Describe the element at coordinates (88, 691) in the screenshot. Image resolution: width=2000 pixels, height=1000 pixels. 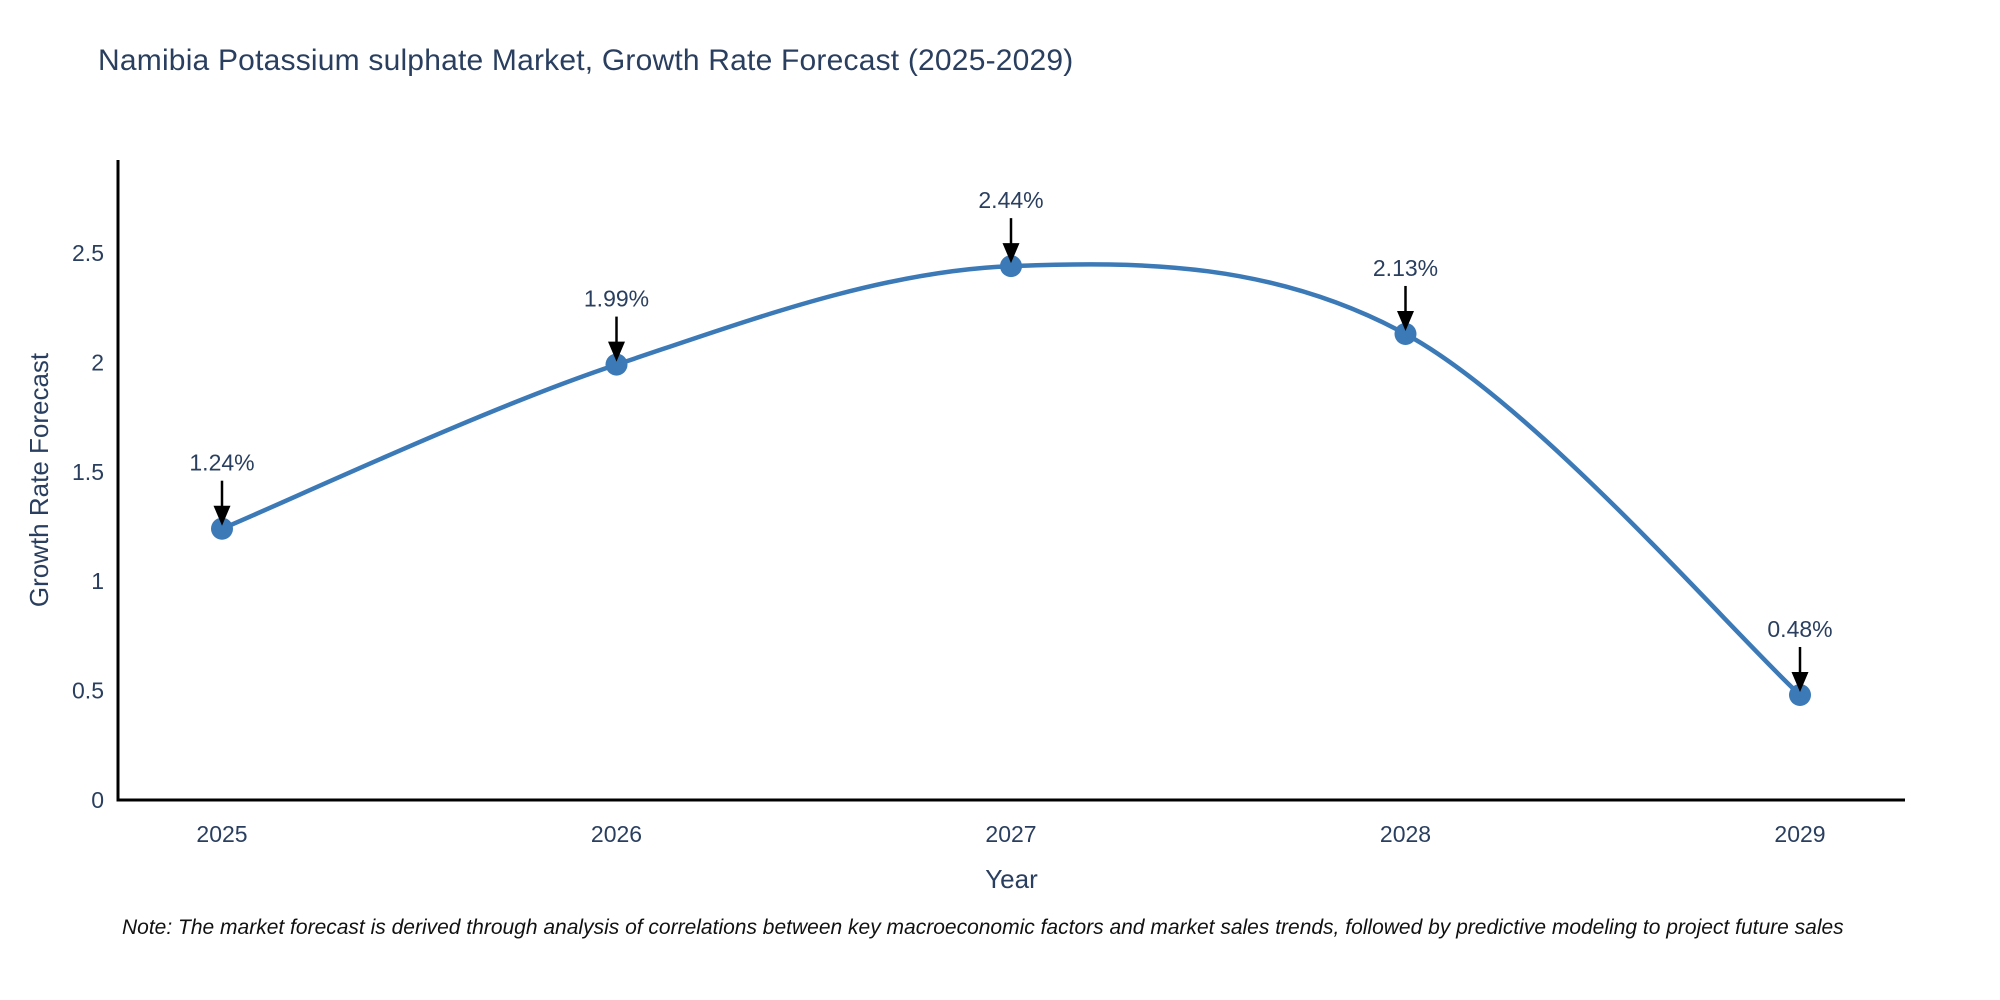
I see `y-tick-label: 0.5` at that location.